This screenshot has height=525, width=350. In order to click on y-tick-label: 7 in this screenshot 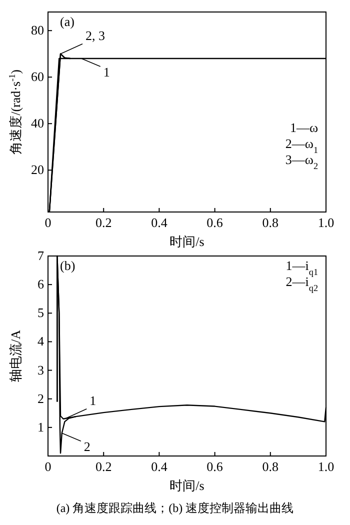, I will do `click(41, 255)`.